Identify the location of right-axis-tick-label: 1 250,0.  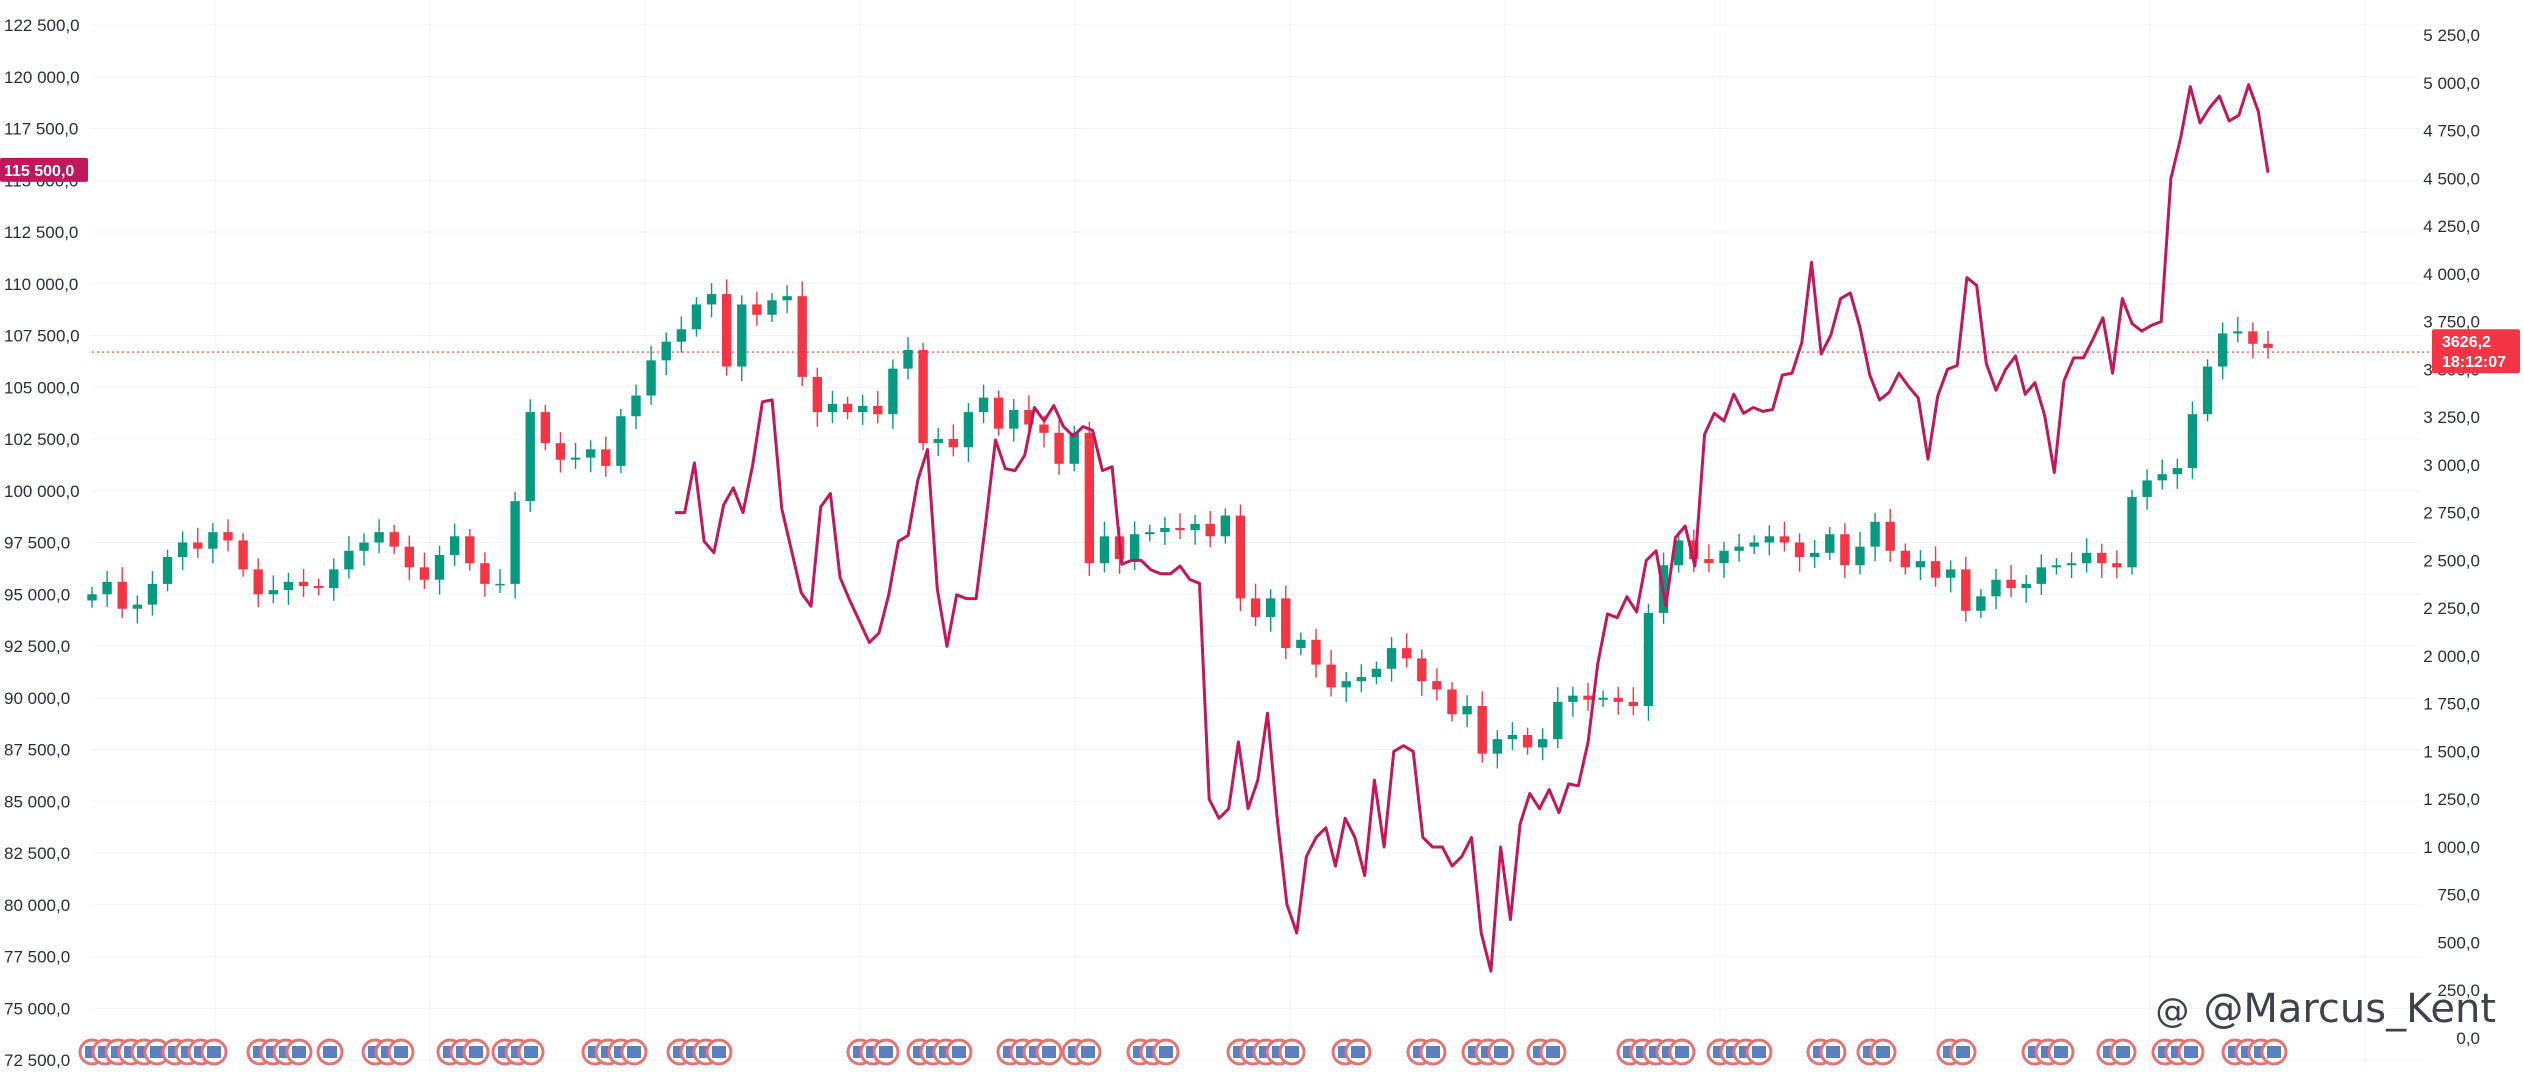
(2451, 799).